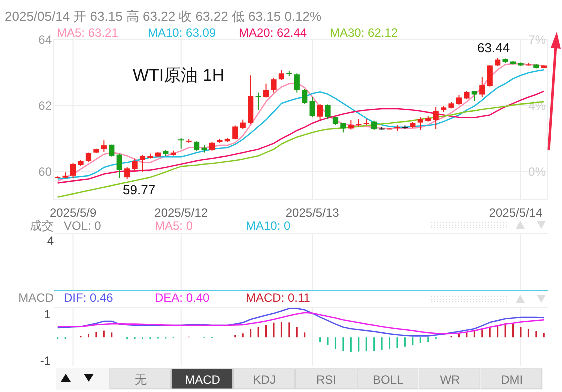  I want to click on y-tick-label: 1, so click(48, 314).